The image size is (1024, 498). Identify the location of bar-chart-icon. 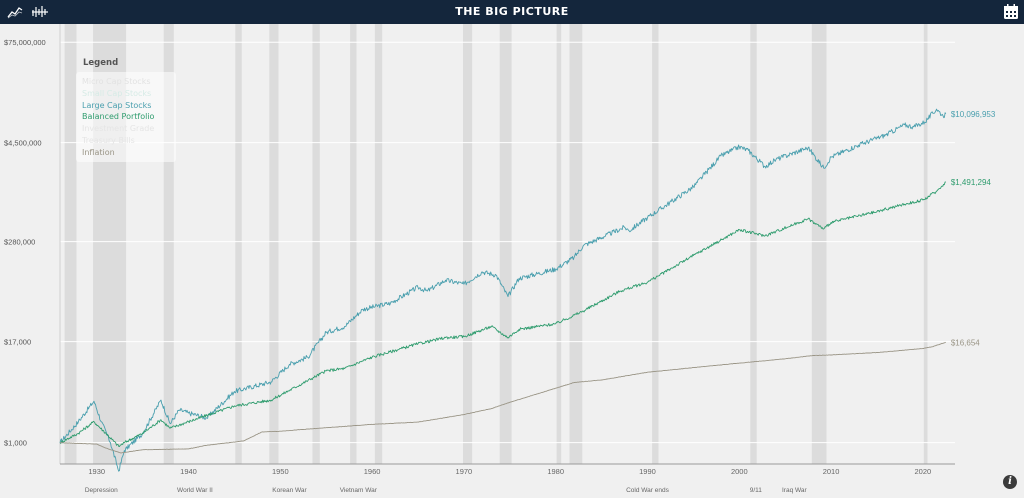
(40, 12).